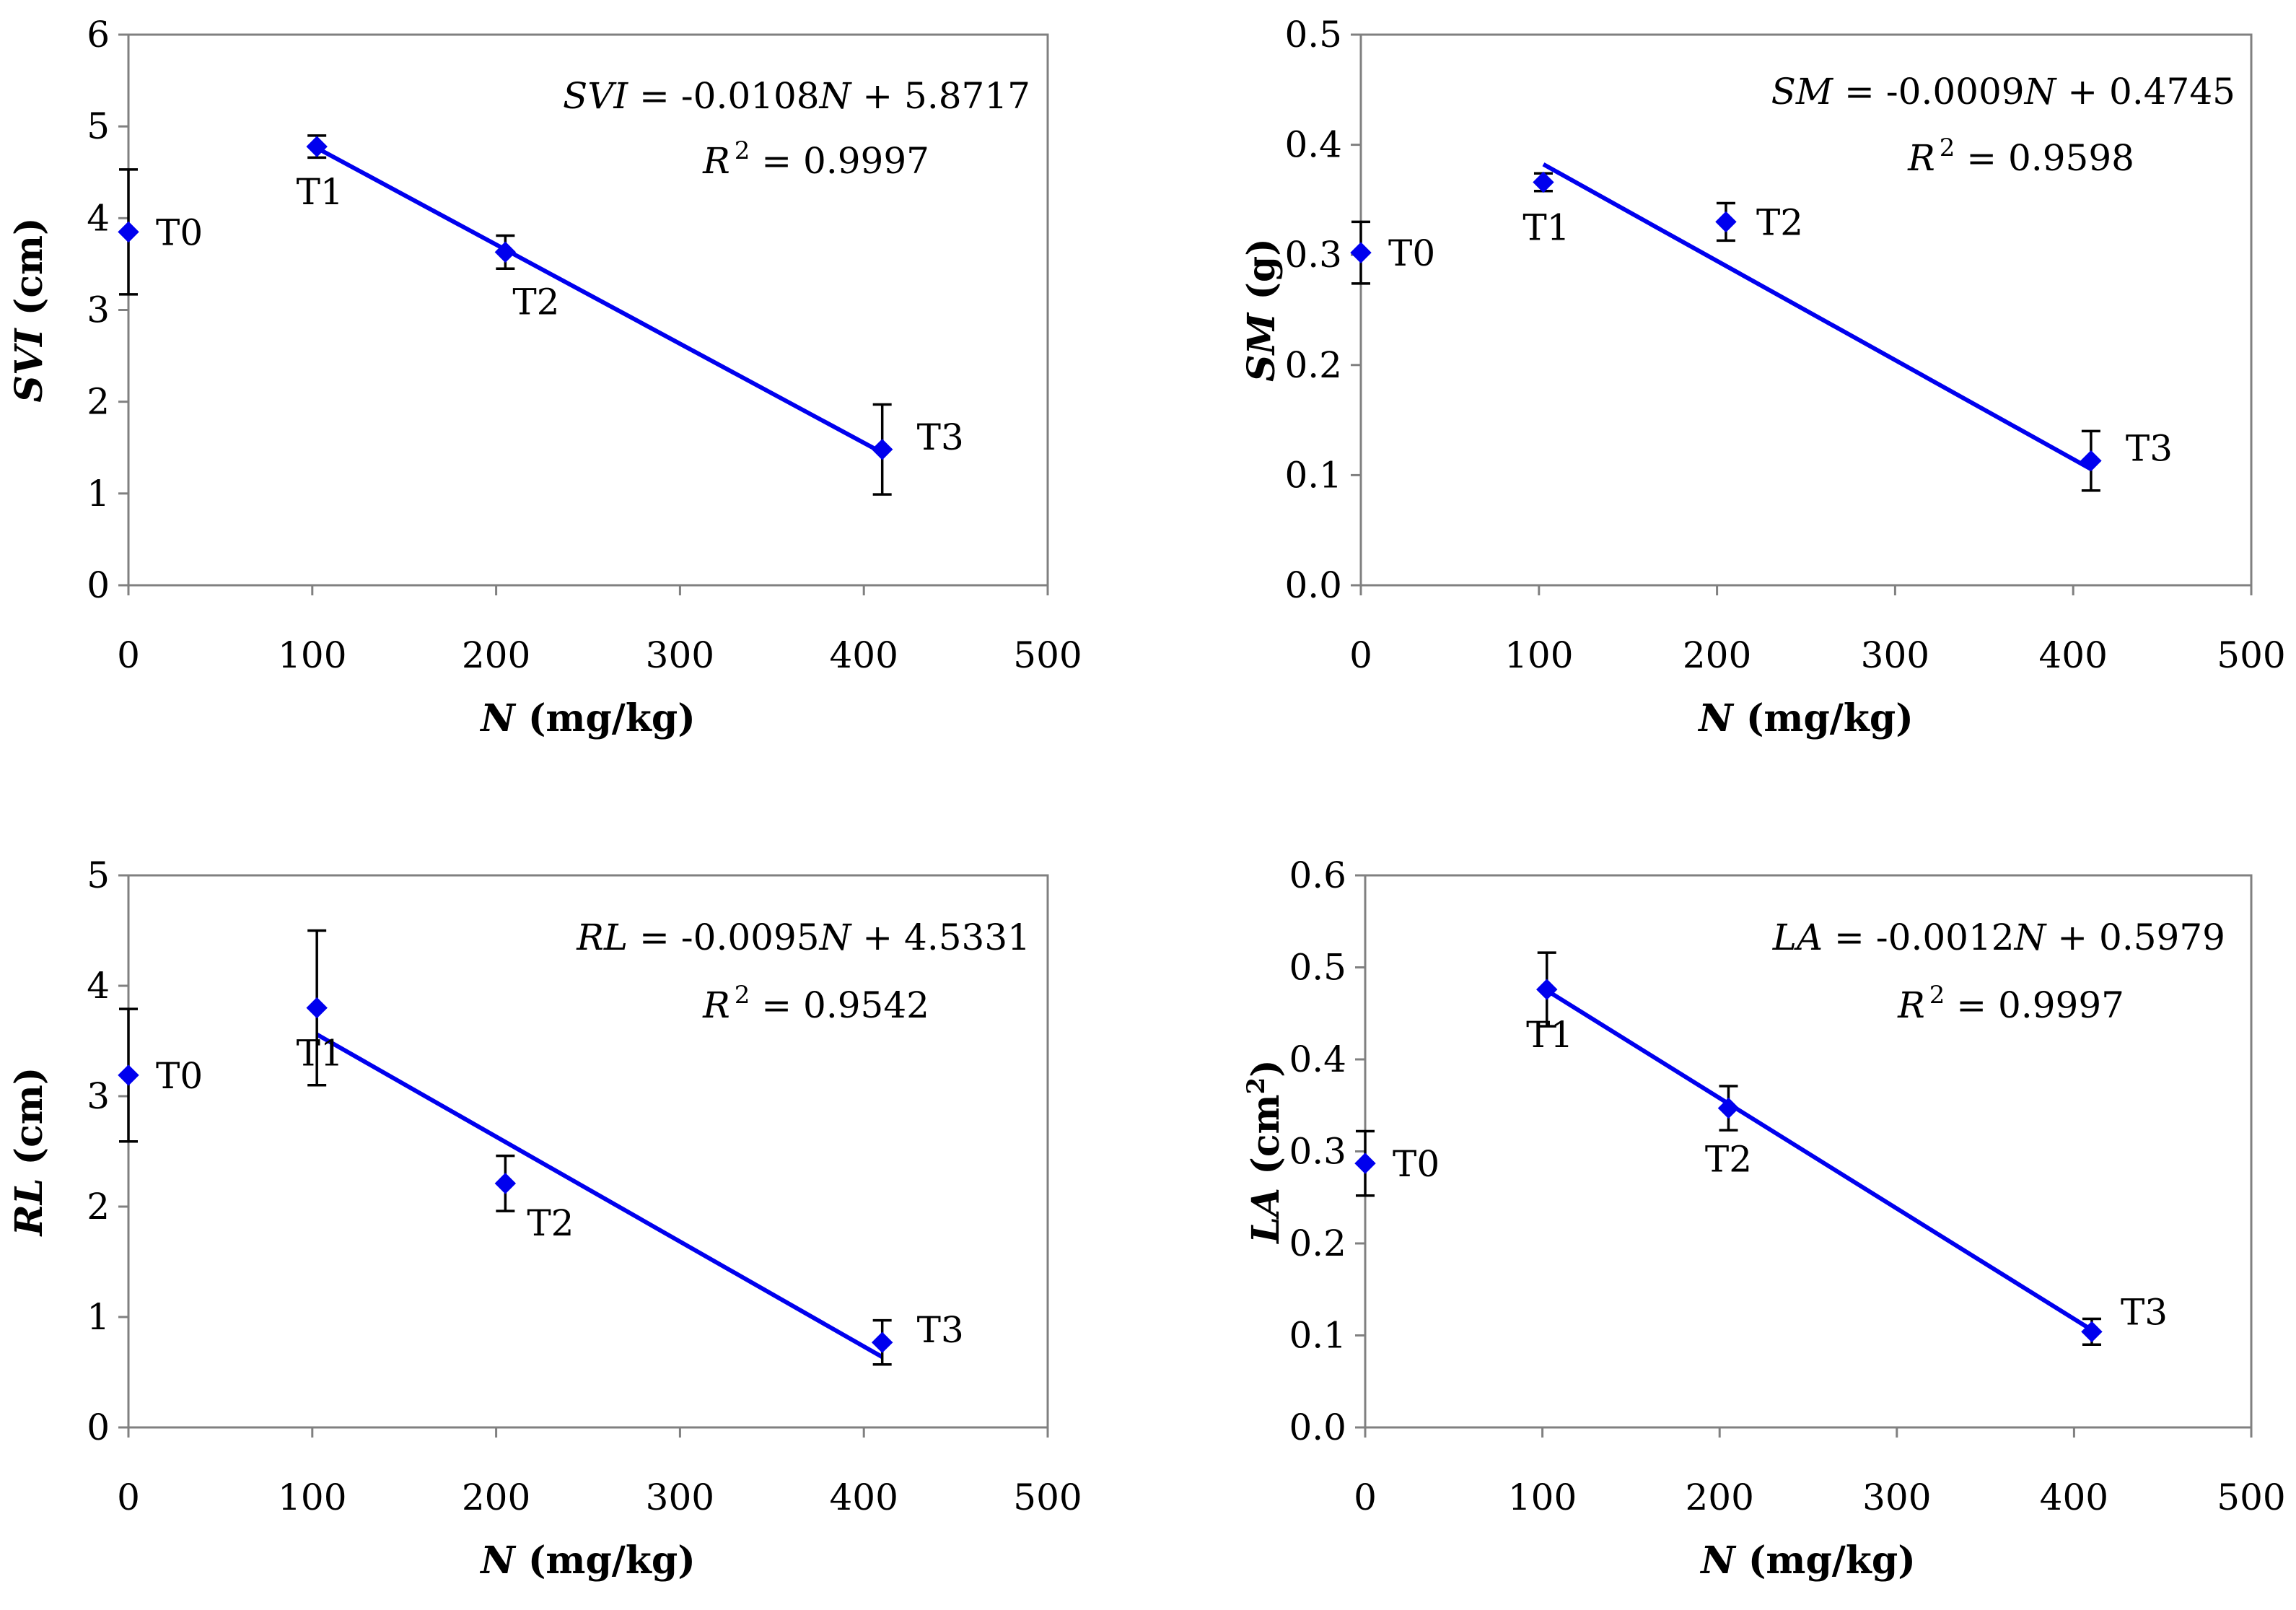 The height and width of the screenshot is (1610, 2296). I want to click on equation-slope: = -0.0012, so click(1919, 937).